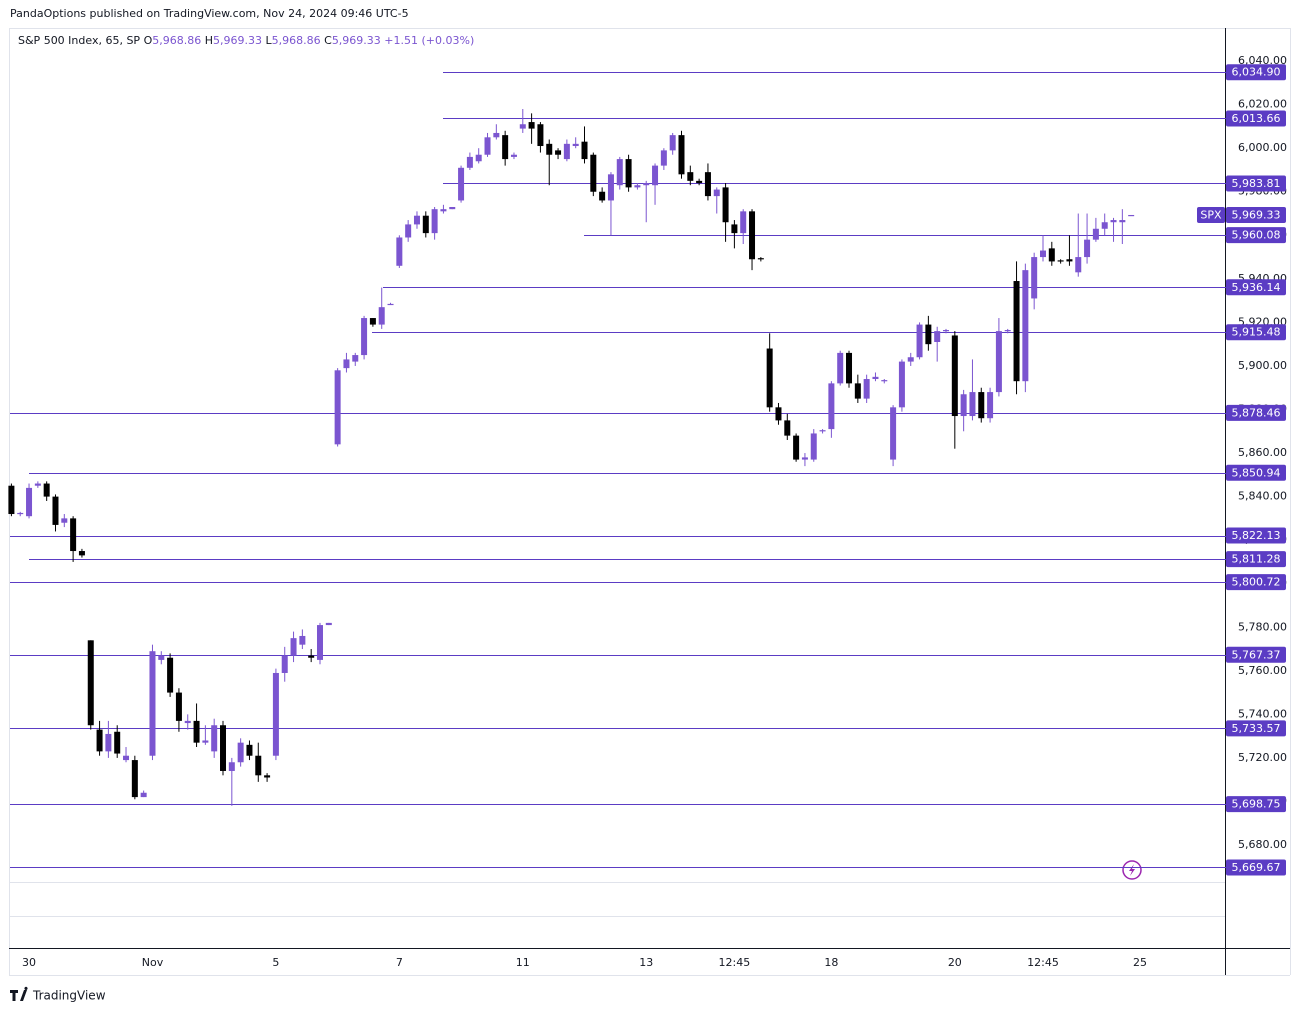  I want to click on level-label: 6,013.66, so click(1256, 118).